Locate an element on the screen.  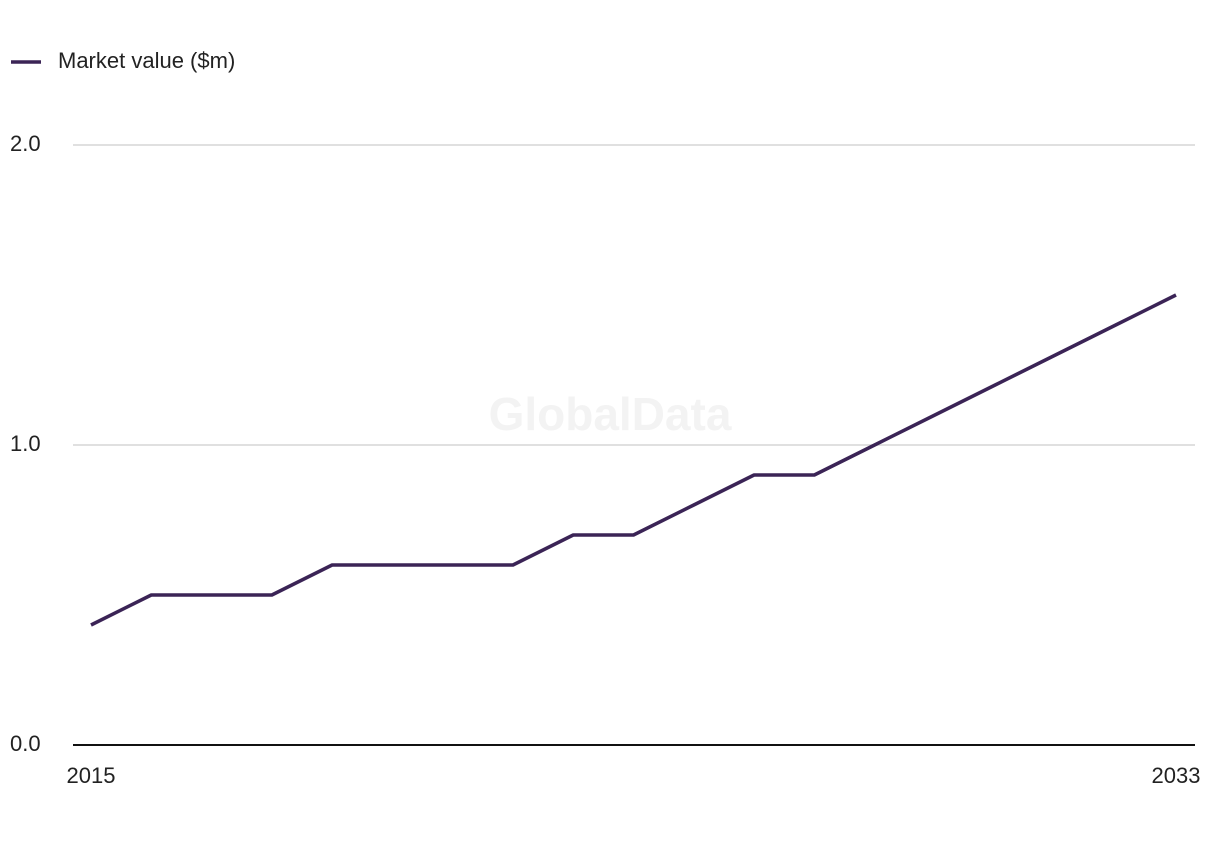
y-tick-label: 1.0 is located at coordinates (25, 443).